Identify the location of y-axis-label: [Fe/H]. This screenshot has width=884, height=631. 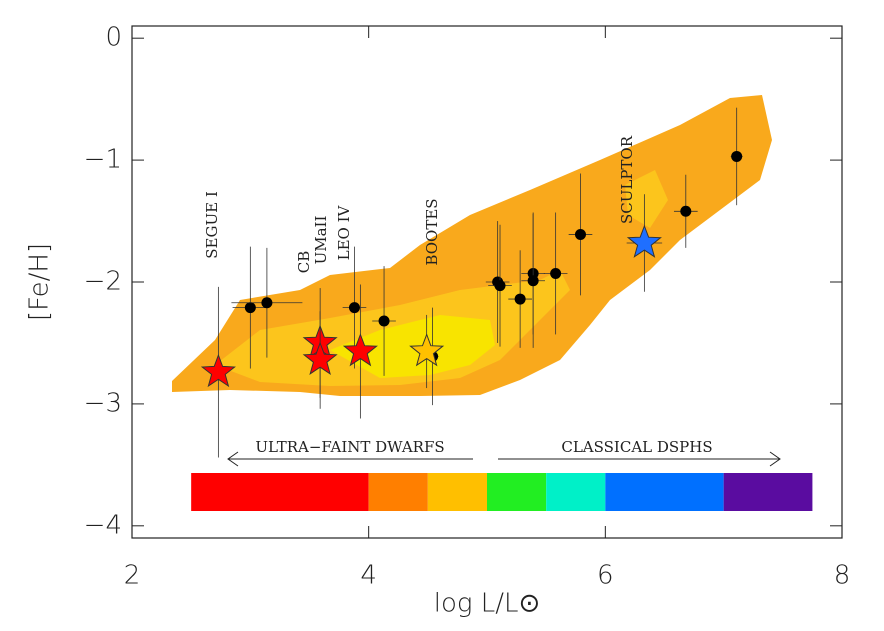
(40, 282).